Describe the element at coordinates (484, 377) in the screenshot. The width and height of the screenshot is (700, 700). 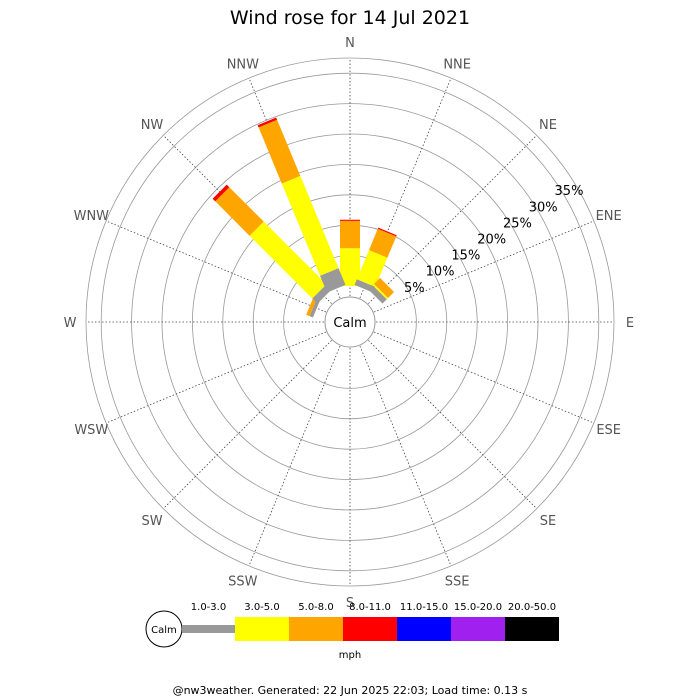
I see `spoke-ese` at that location.